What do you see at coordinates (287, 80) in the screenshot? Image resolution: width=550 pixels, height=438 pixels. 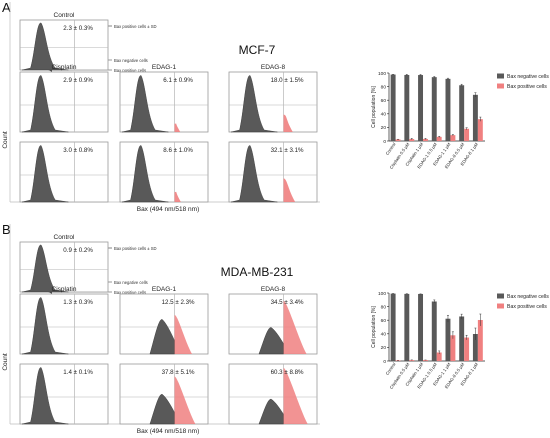 I see `bax-positive-percent: 18.0 ± 1.5%` at bounding box center [287, 80].